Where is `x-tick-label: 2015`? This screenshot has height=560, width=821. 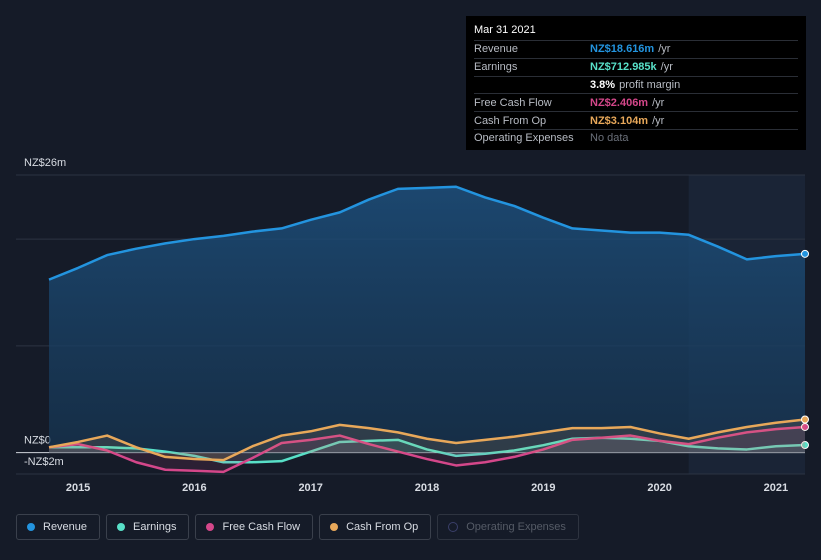 x-tick-label: 2015 is located at coordinates (78, 488).